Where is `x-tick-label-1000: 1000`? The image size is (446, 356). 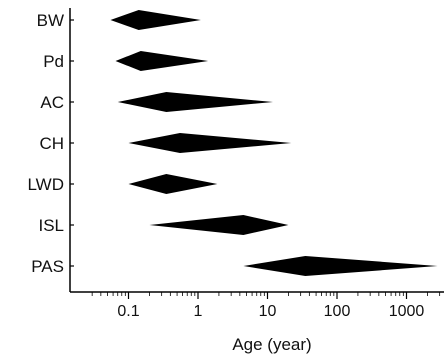
x-tick-label-1000: 1000 is located at coordinates (407, 311).